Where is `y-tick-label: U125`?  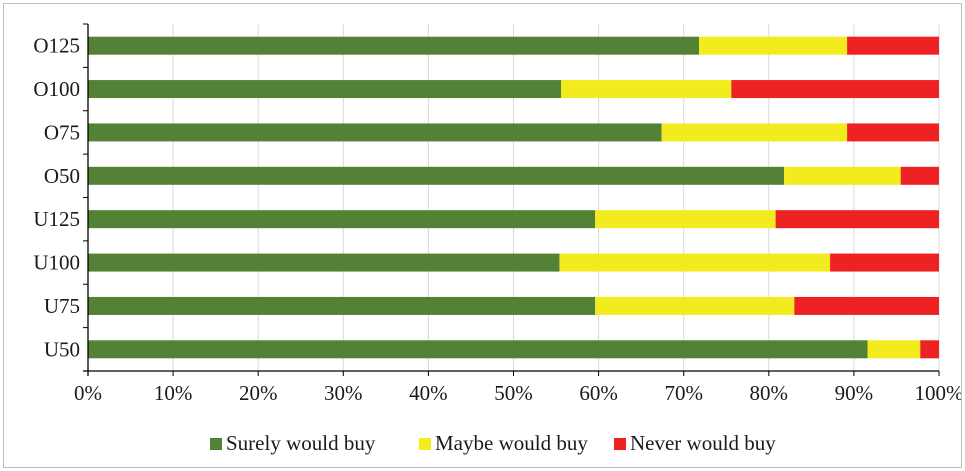 y-tick-label: U125 is located at coordinates (56, 219).